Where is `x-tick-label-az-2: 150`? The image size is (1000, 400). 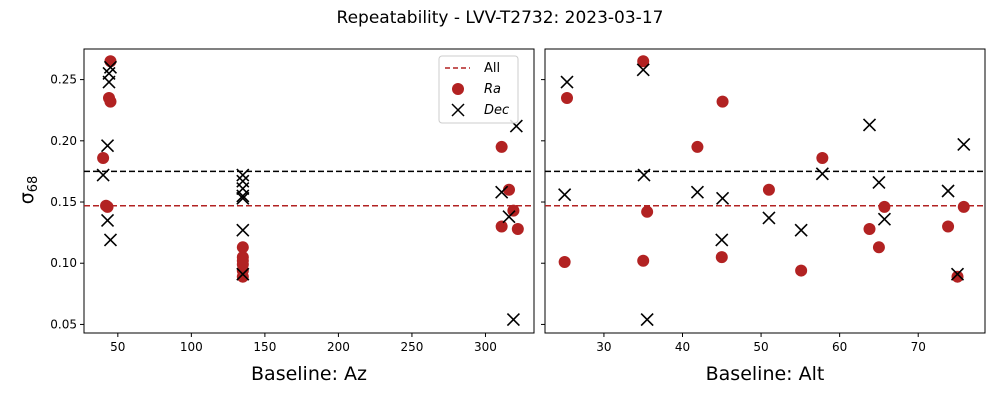
x-tick-label-az-2: 150 is located at coordinates (264, 347).